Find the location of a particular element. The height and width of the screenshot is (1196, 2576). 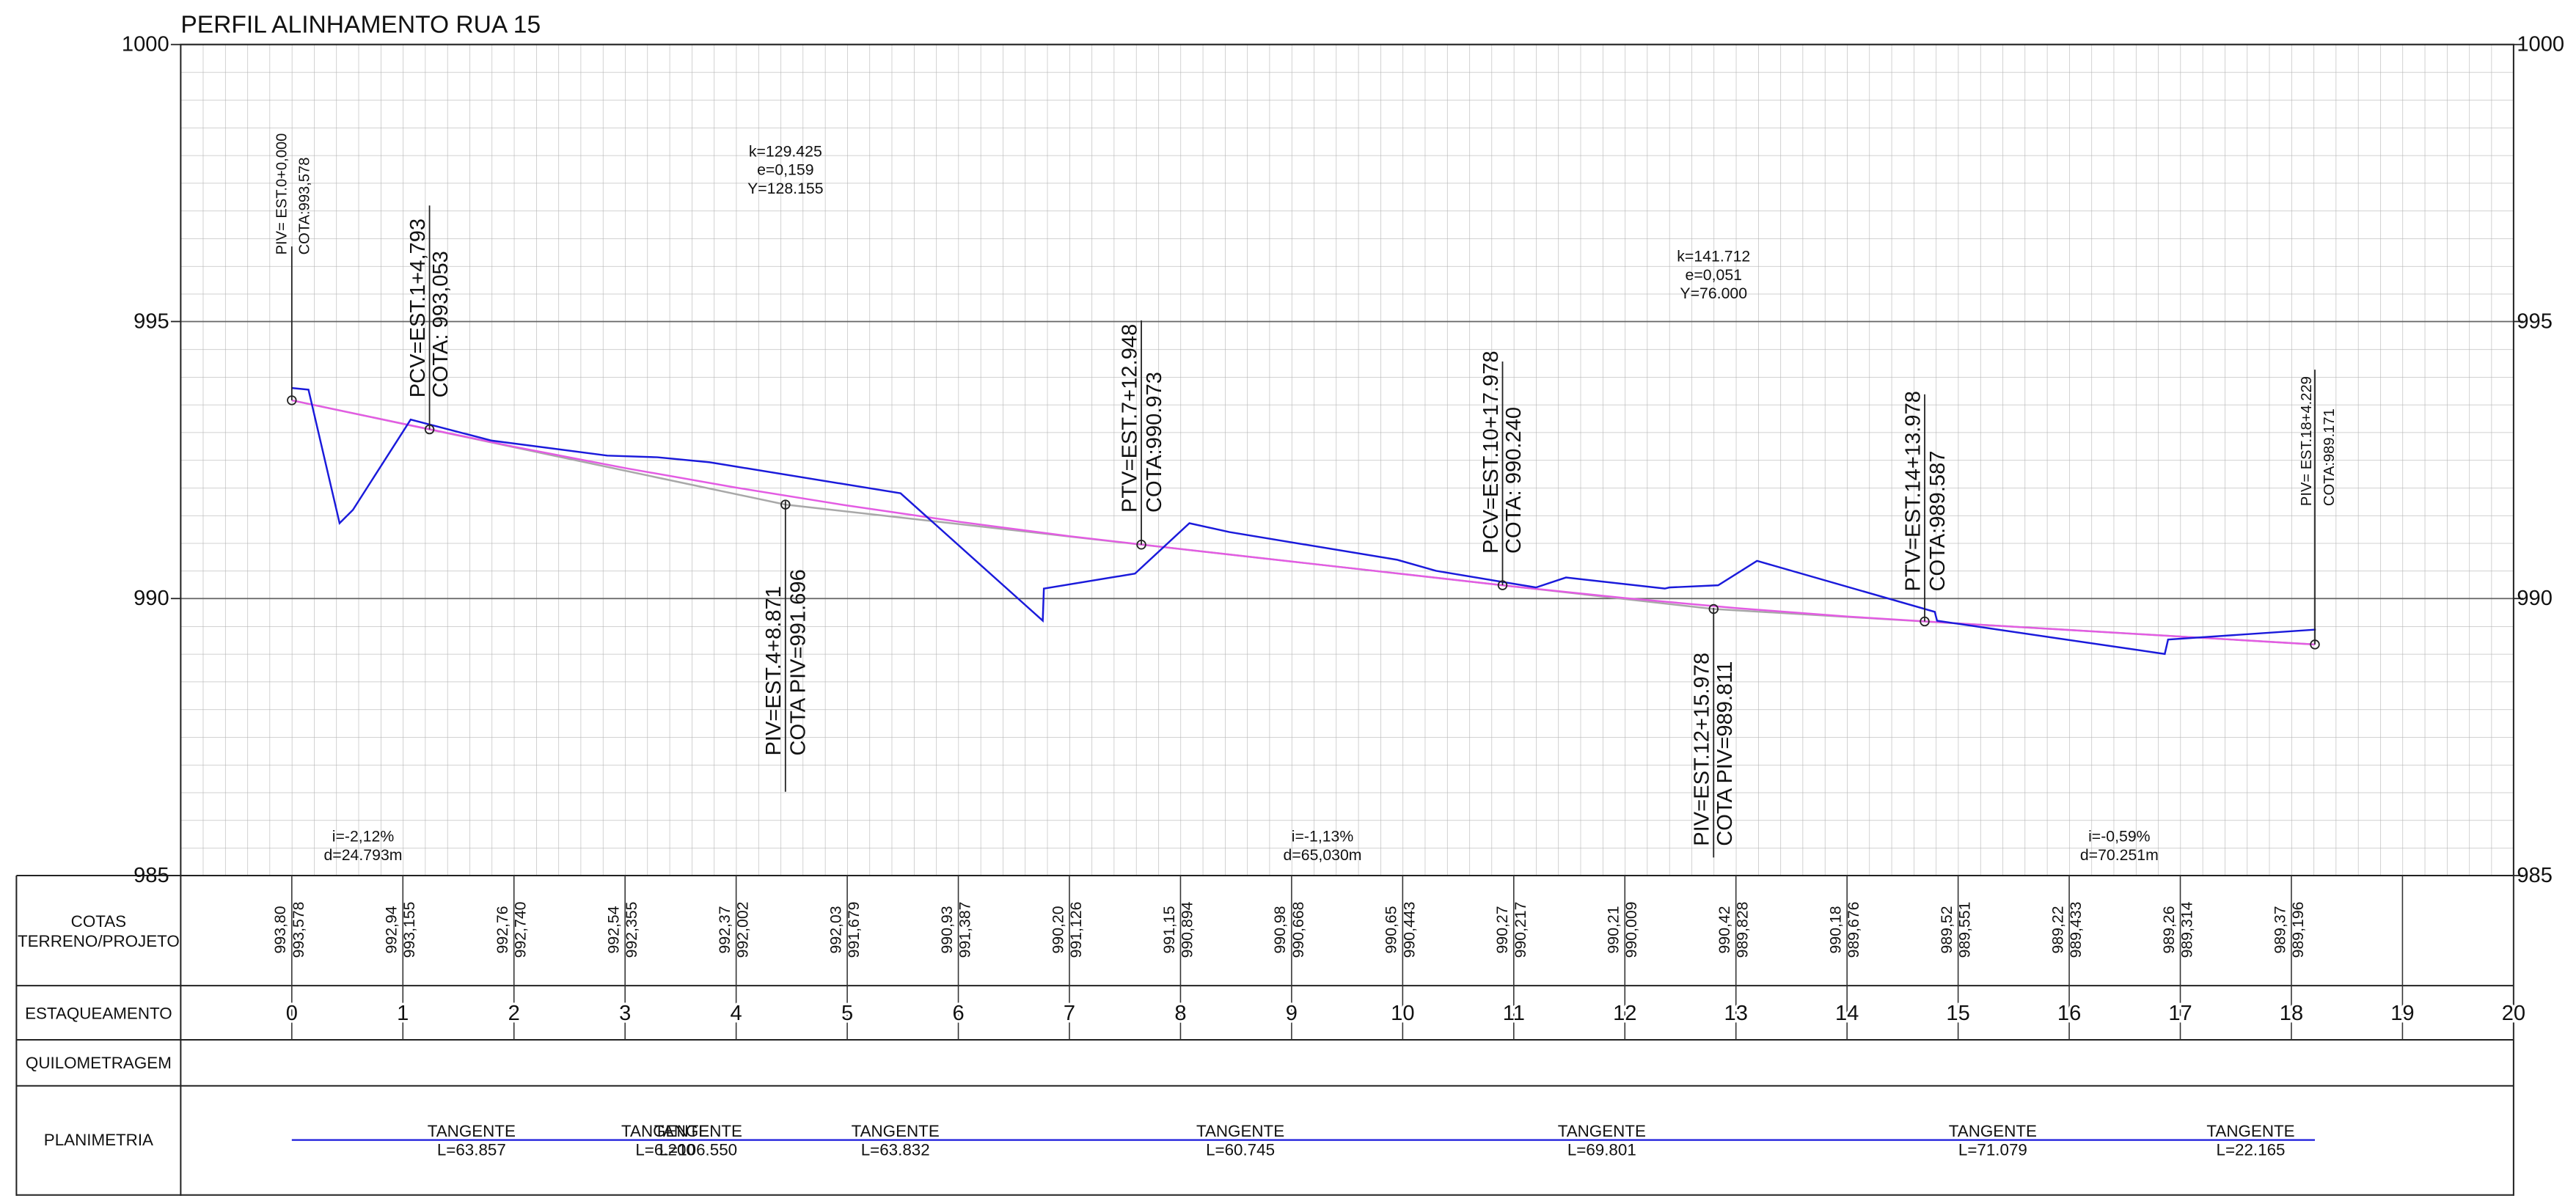

x-tick-label: 1 is located at coordinates (403, 1013).